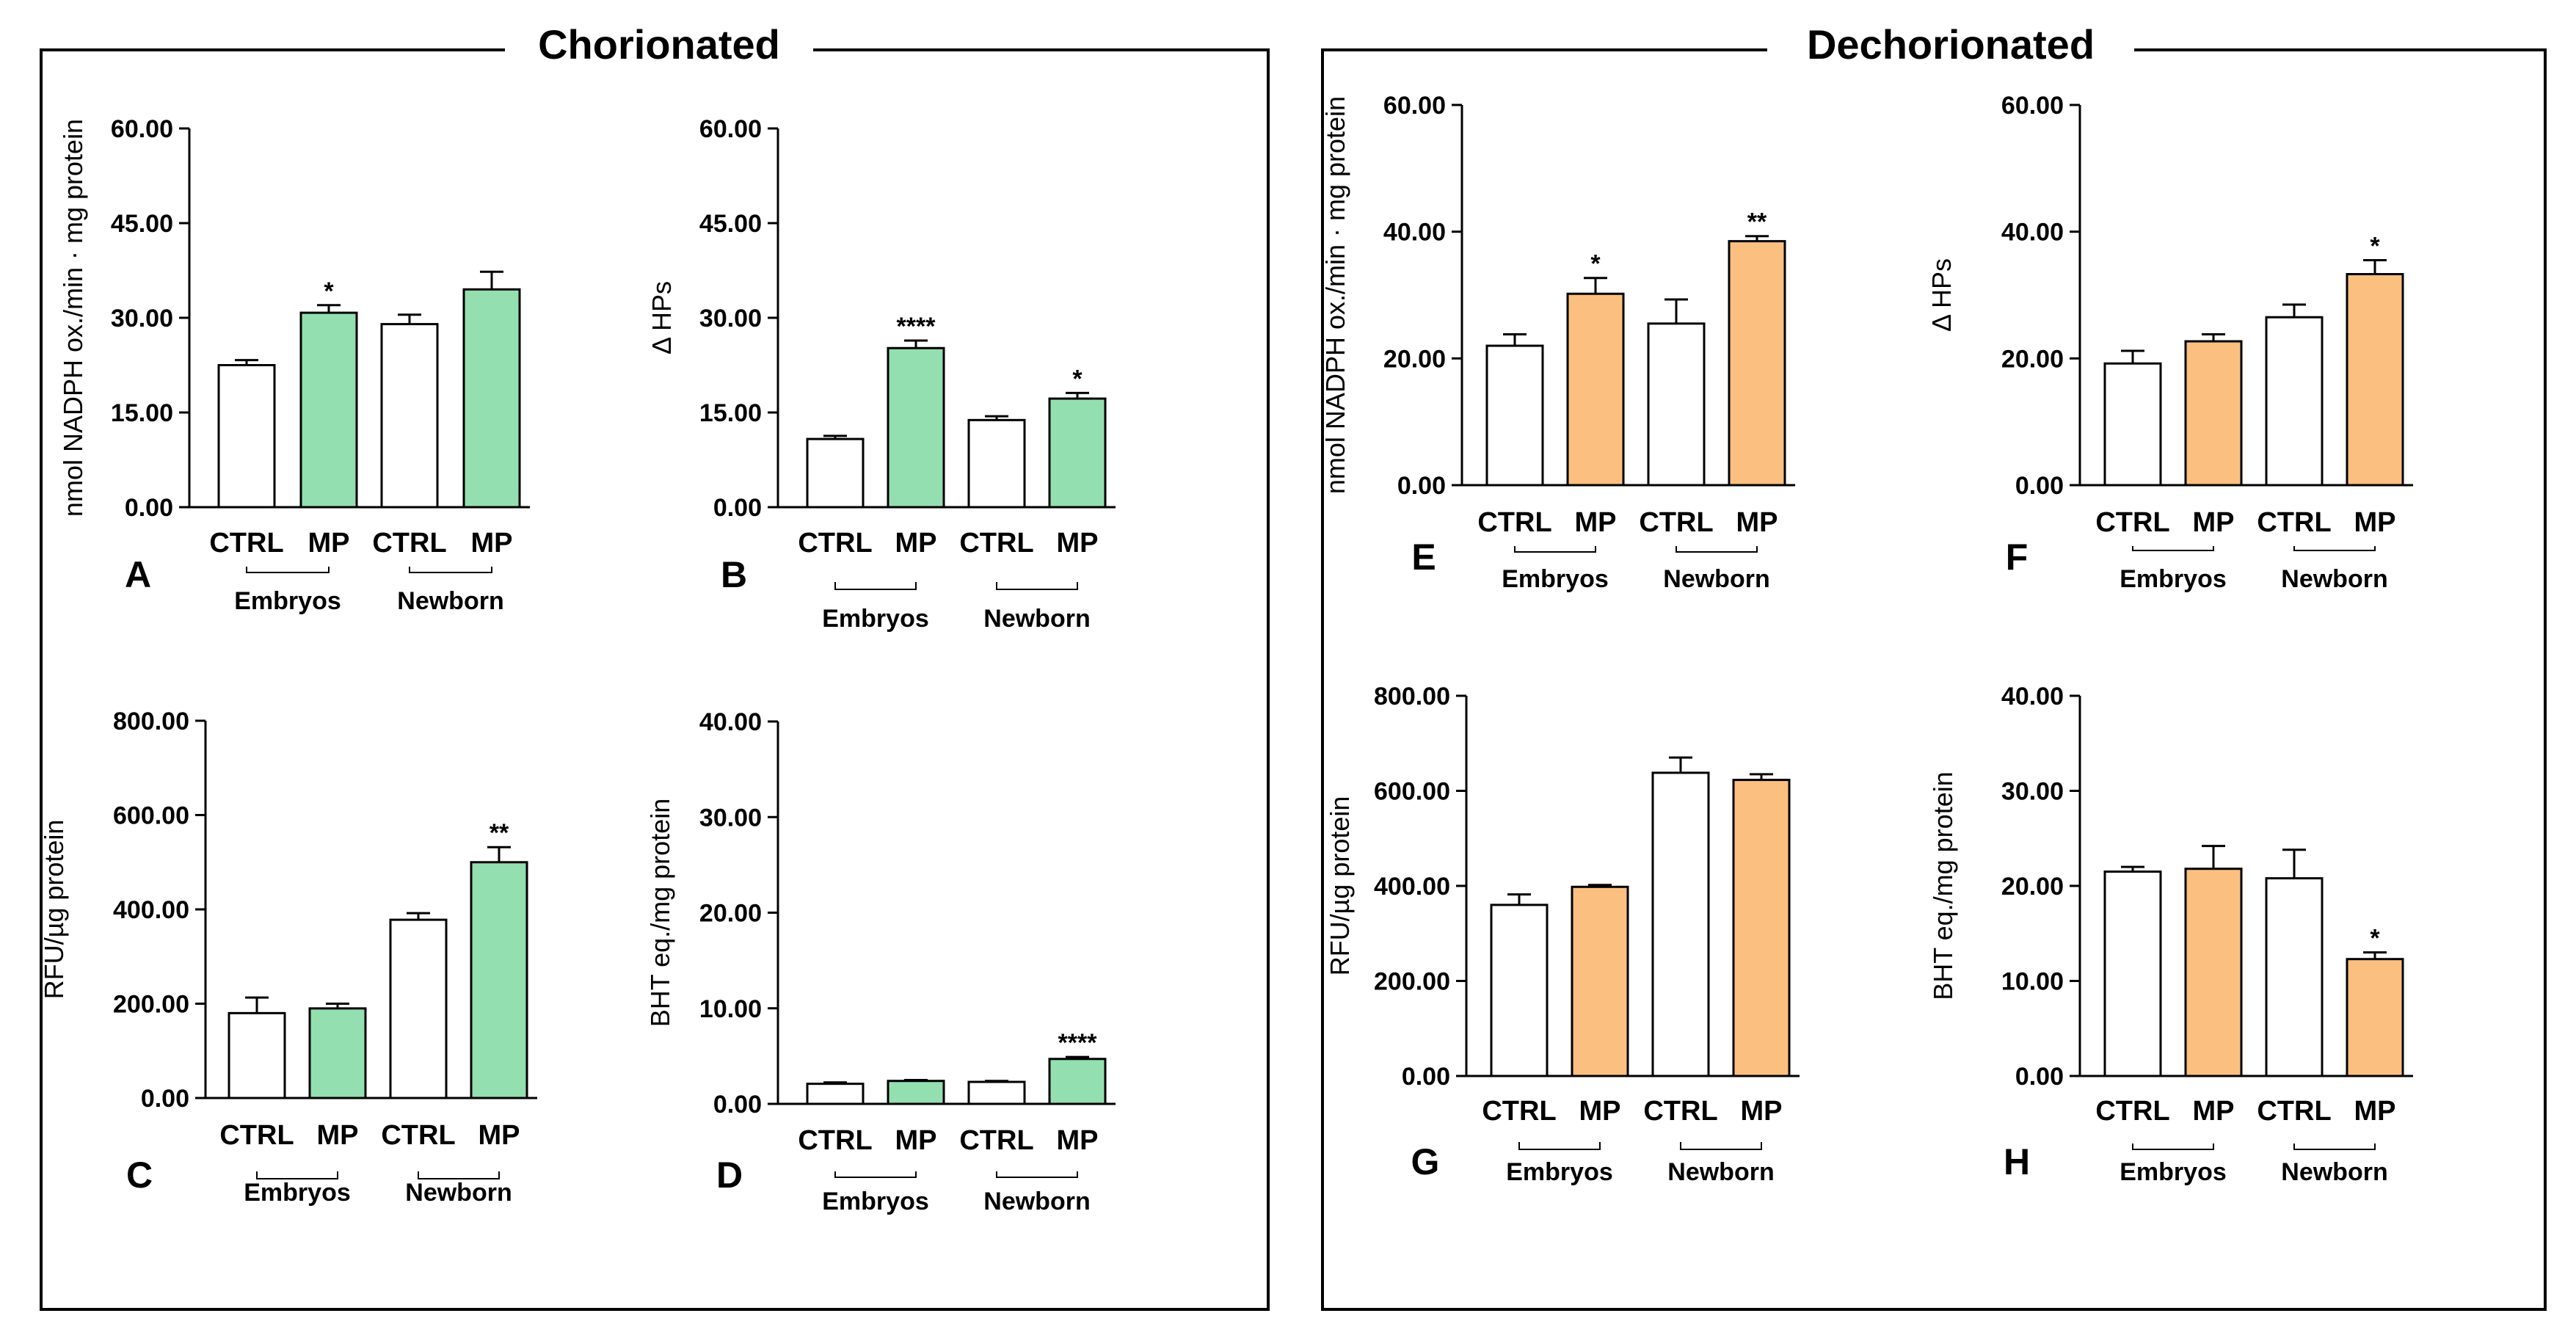  Describe the element at coordinates (2032, 106) in the screenshot. I see `y-tick-label: 60.00` at that location.